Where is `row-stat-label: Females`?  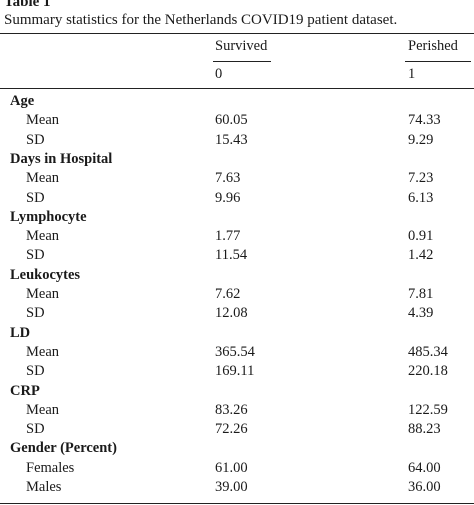 row-stat-label: Females is located at coordinates (50, 468).